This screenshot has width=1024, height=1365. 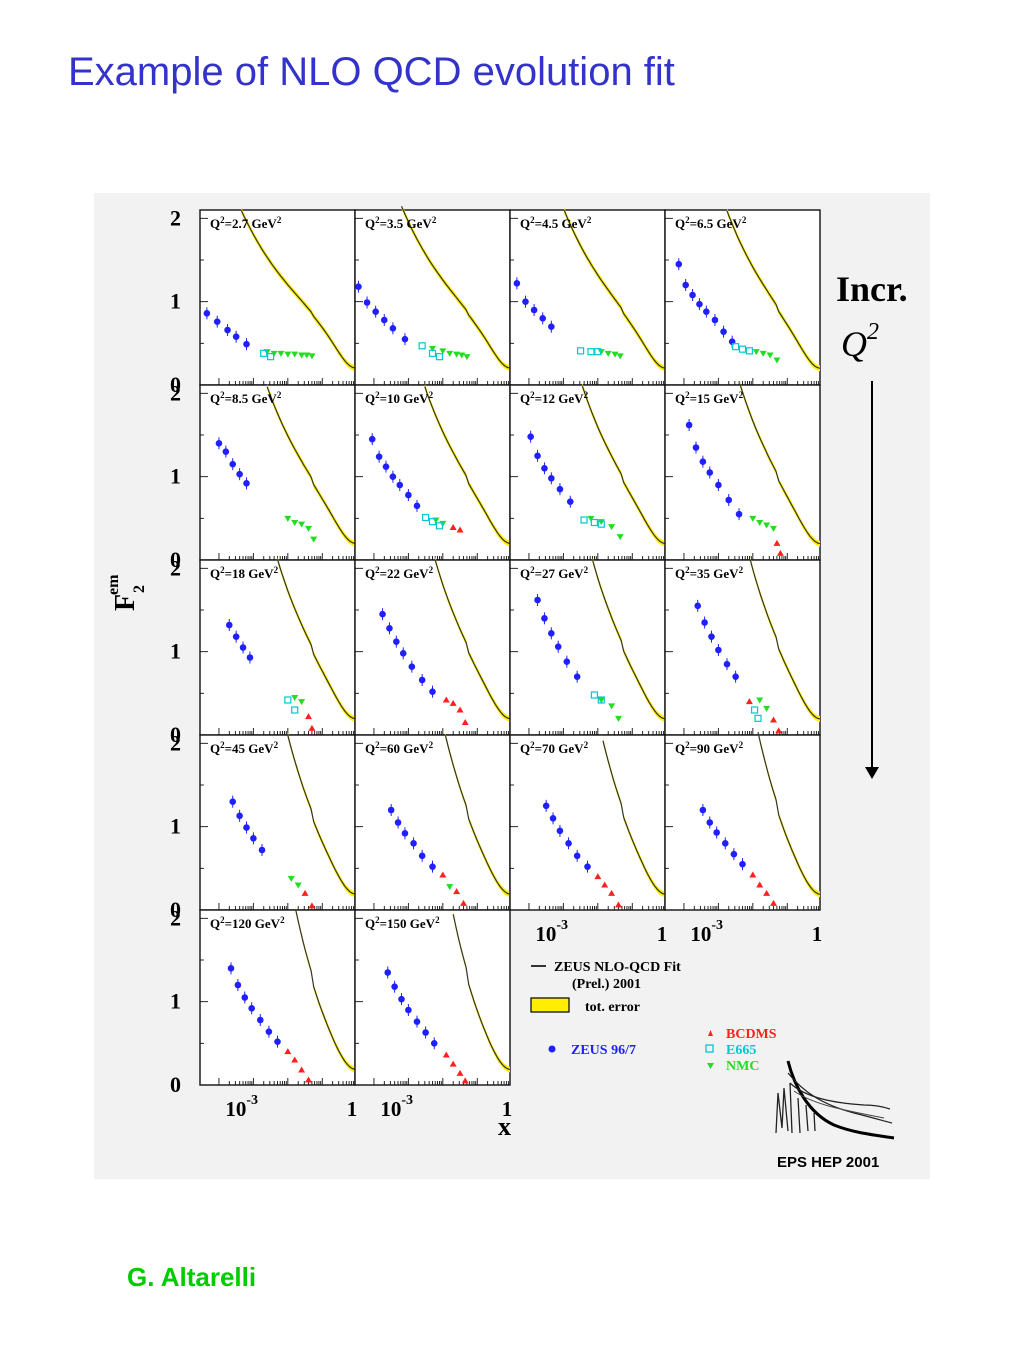 What do you see at coordinates (399, 398) in the screenshot?
I see `panel-label: Q2=10 GeV2` at bounding box center [399, 398].